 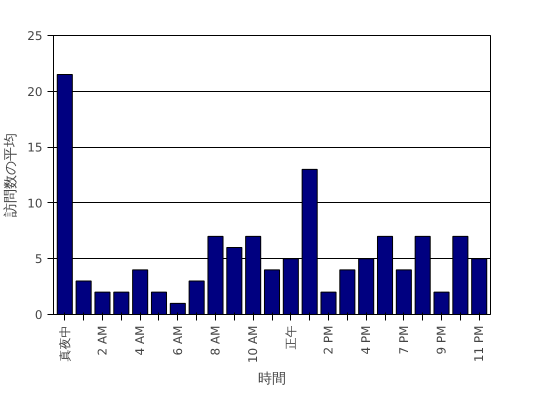 What do you see at coordinates (140, 340) in the screenshot?
I see `x-tick-label: 4 AM` at bounding box center [140, 340].